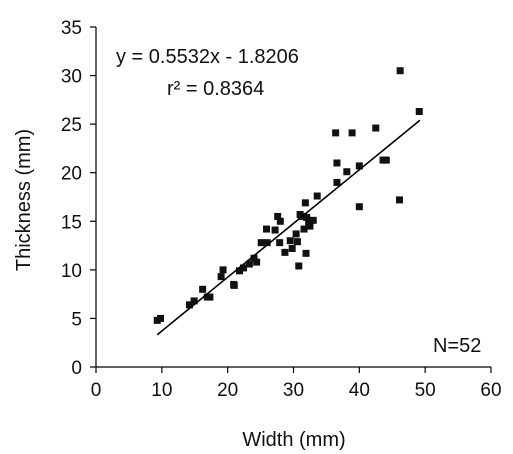  Describe the element at coordinates (207, 57) in the screenshot. I see `regression-equation: y = 0.5532x - 1.8206` at that location.